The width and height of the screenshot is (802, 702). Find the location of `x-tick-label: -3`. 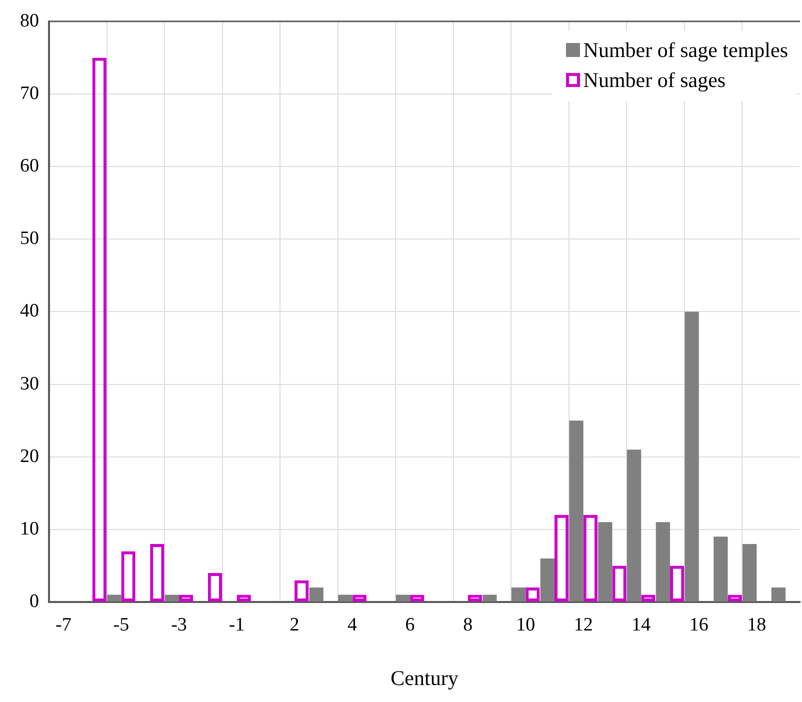

x-tick-label: -3 is located at coordinates (179, 625).